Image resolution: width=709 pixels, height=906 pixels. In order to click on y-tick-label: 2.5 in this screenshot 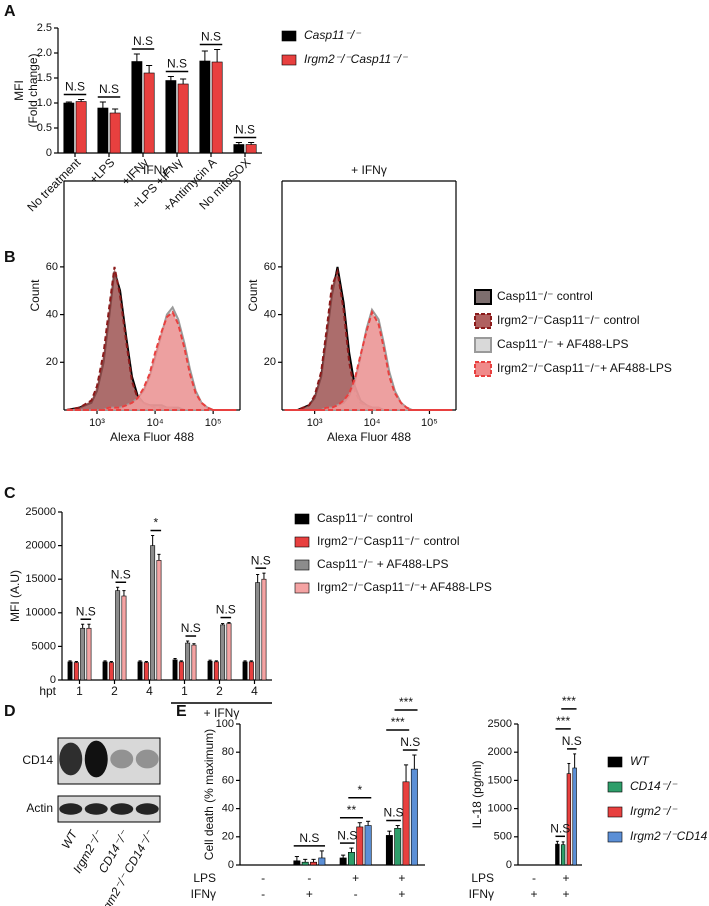, I will do `click(44, 28)`.